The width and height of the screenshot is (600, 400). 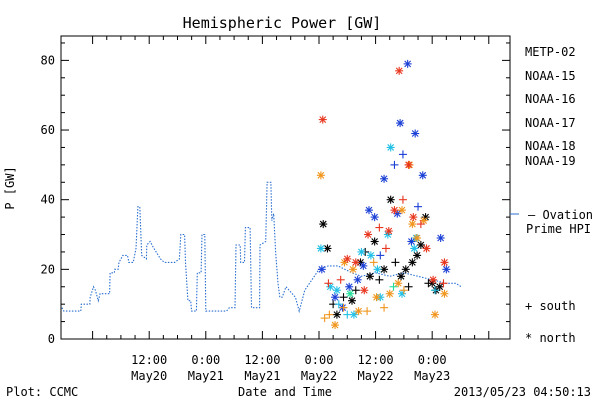 I want to click on x-tick-label-date: May21, so click(x=206, y=376).